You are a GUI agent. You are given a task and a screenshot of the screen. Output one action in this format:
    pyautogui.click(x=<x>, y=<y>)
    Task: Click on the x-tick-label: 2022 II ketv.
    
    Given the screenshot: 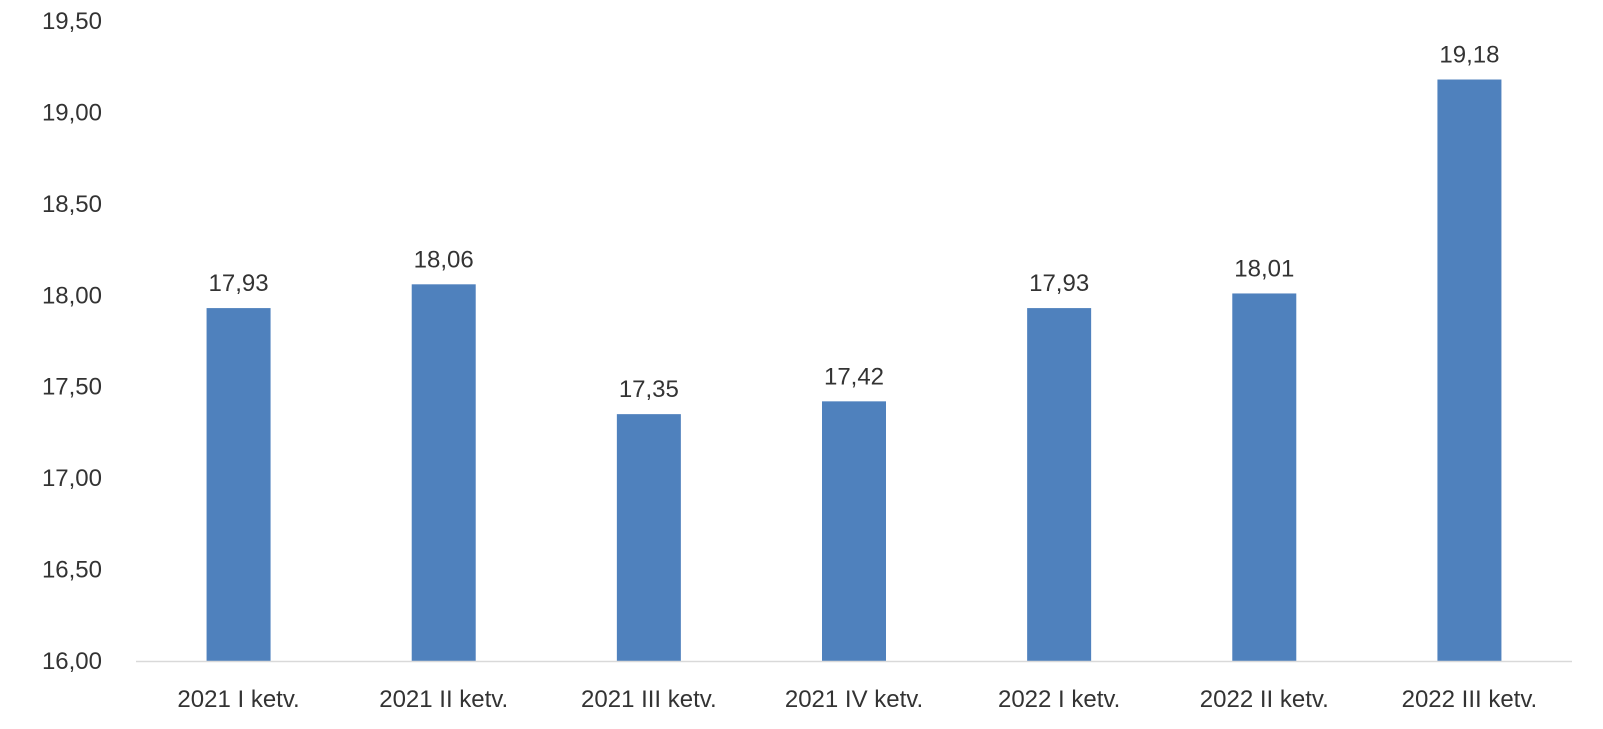 What is the action you would take?
    pyautogui.click(x=1264, y=699)
    